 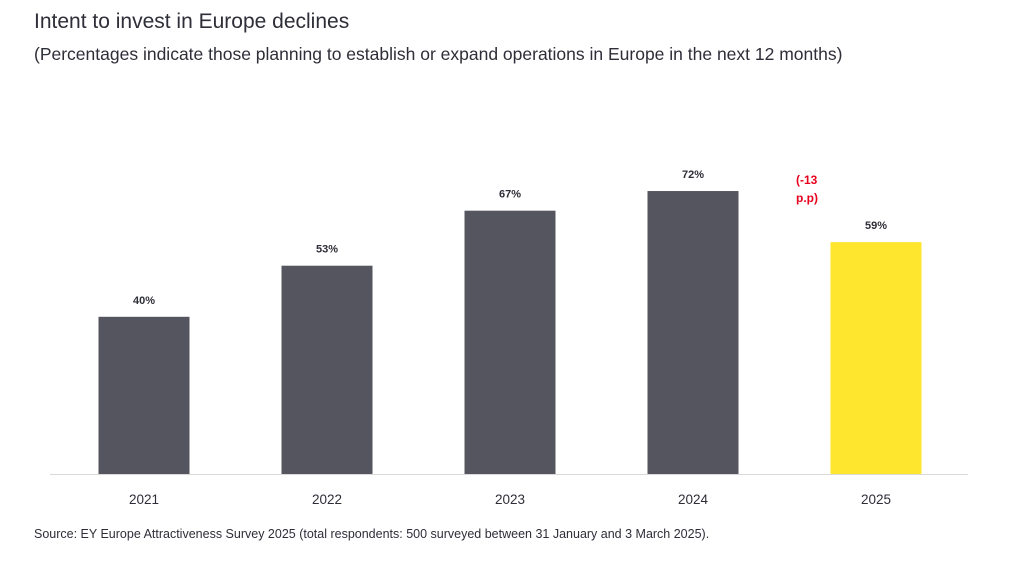 I want to click on x-tick-label-2025: 2025, so click(x=876, y=499).